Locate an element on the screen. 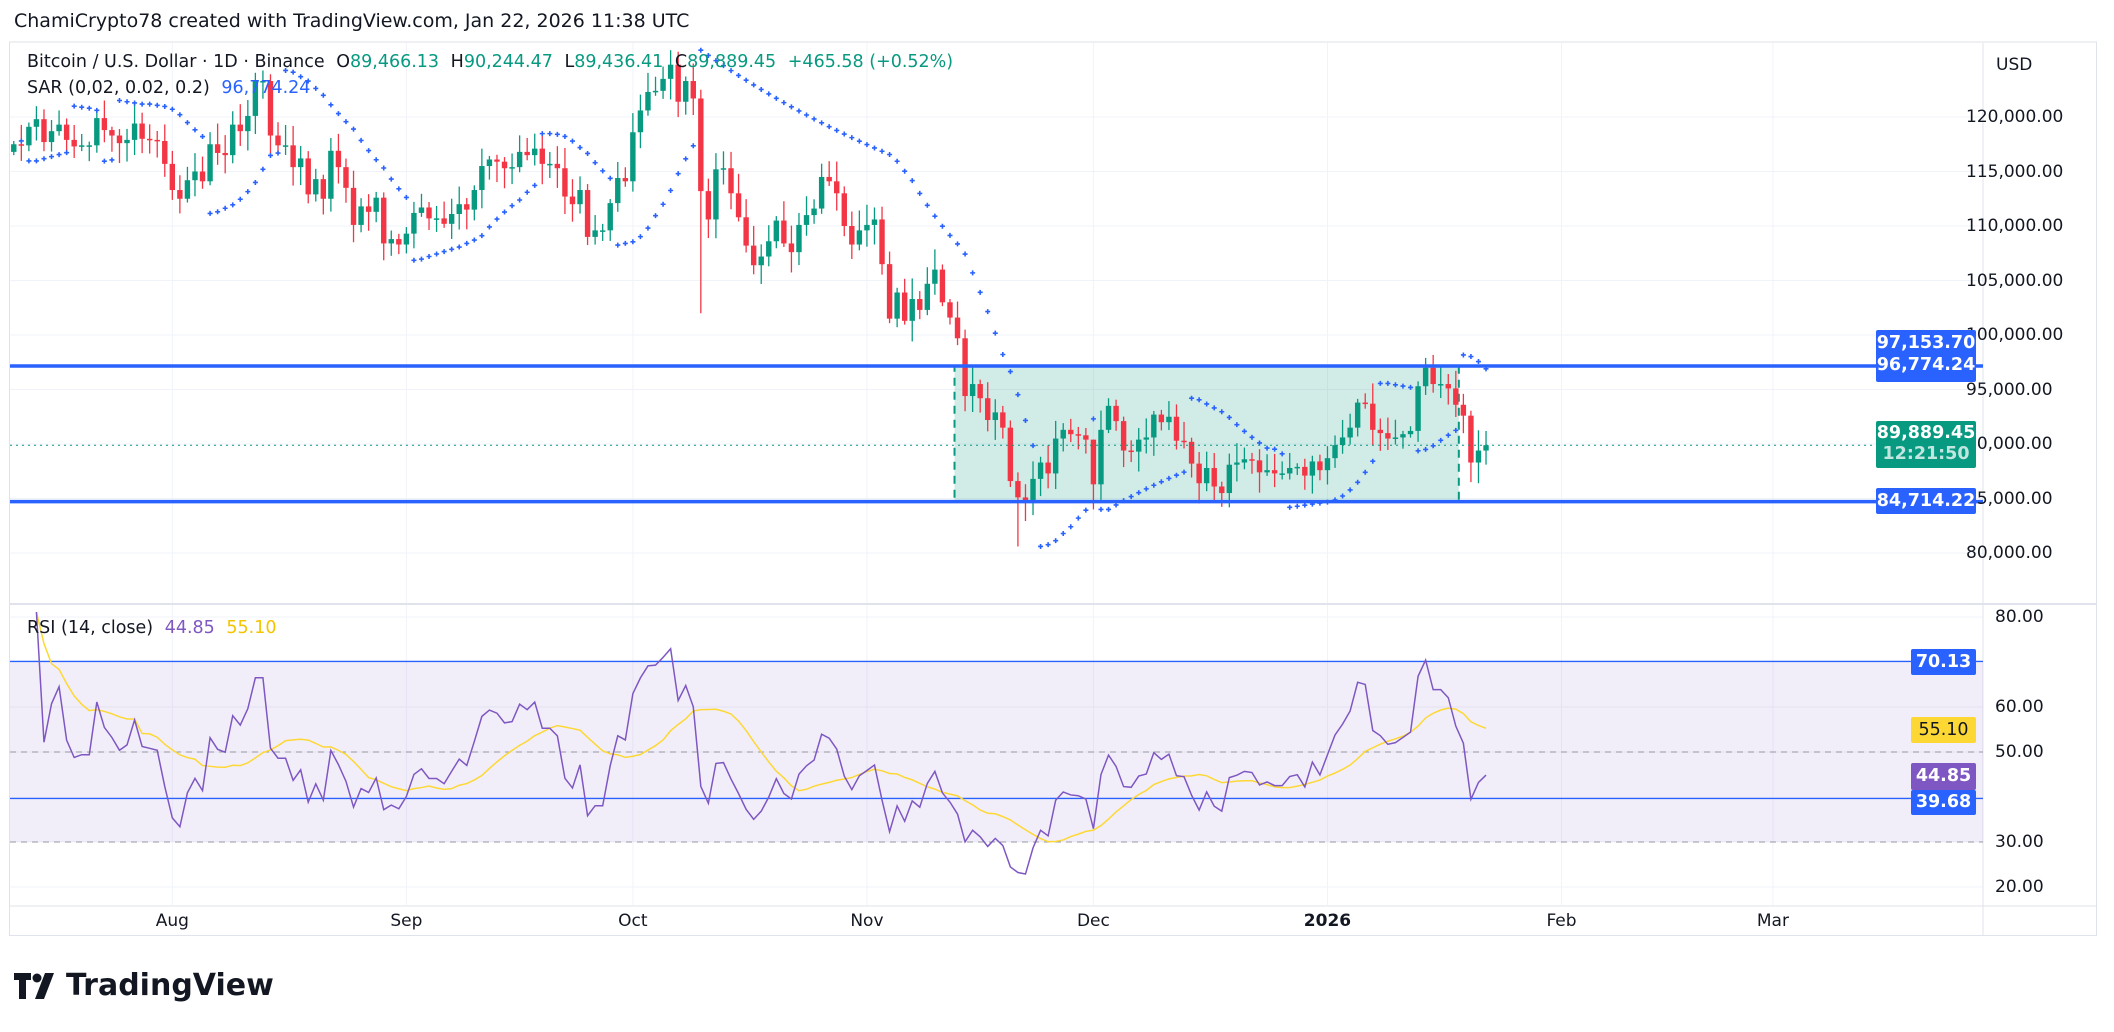 Image resolution: width=2114 pixels, height=1032 pixels. symbol-name: Bitcoin / U.S. Dollar · 1D · Binance is located at coordinates (176, 62).